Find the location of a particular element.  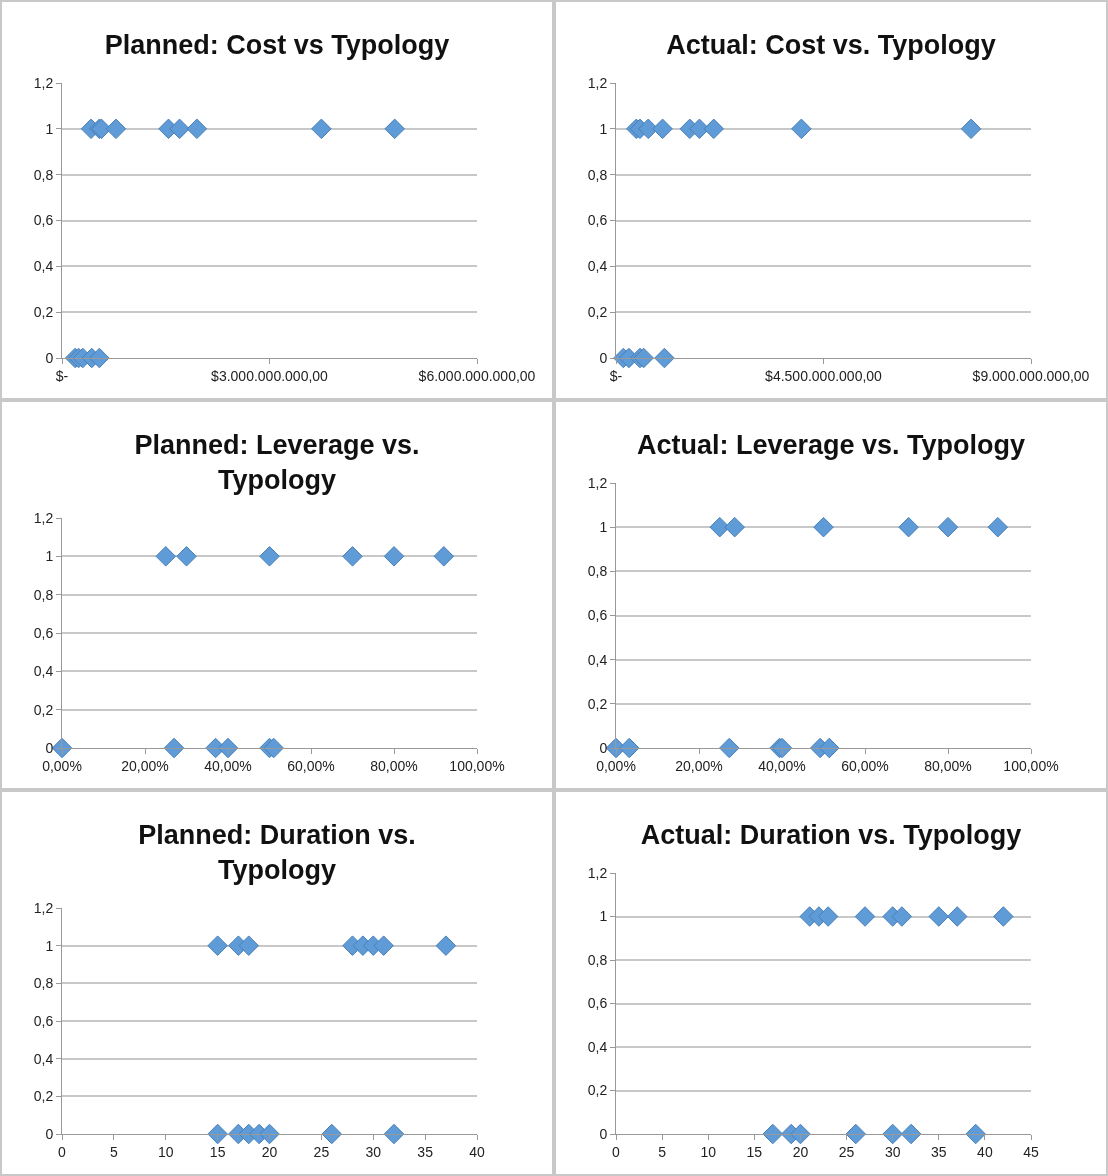

chart-title: Planned: Cost vs Typology is located at coordinates (277, 45).